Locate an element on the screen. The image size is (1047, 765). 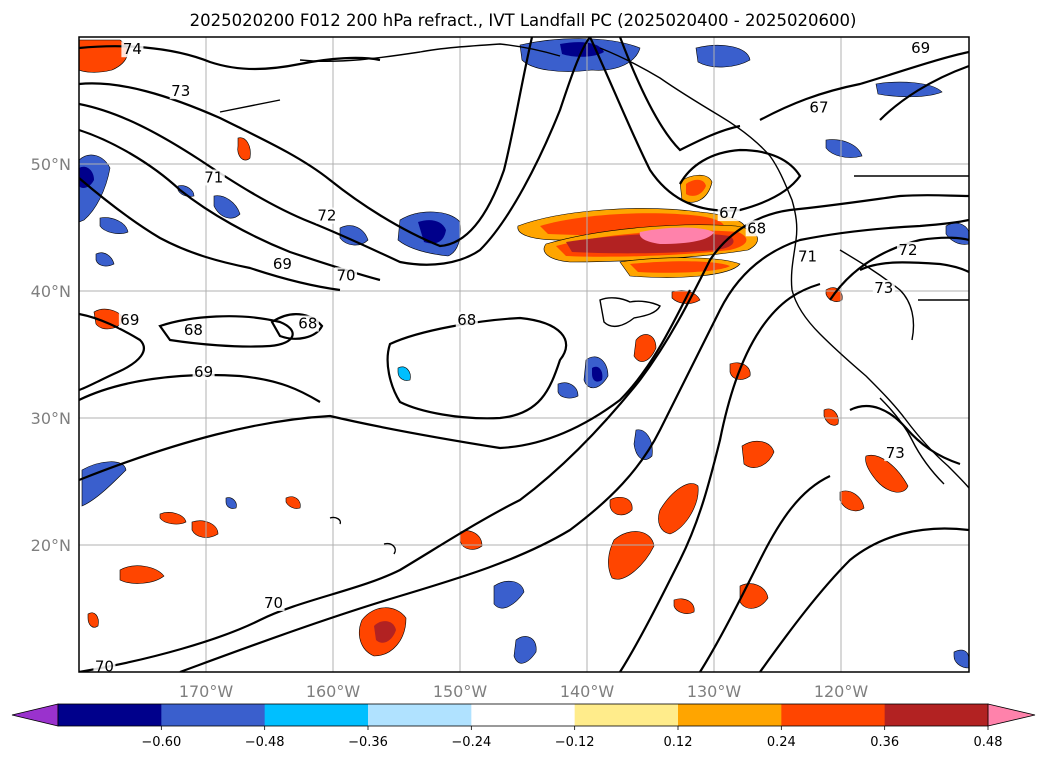
colorbar-tick-label: −0.60 is located at coordinates (161, 742).